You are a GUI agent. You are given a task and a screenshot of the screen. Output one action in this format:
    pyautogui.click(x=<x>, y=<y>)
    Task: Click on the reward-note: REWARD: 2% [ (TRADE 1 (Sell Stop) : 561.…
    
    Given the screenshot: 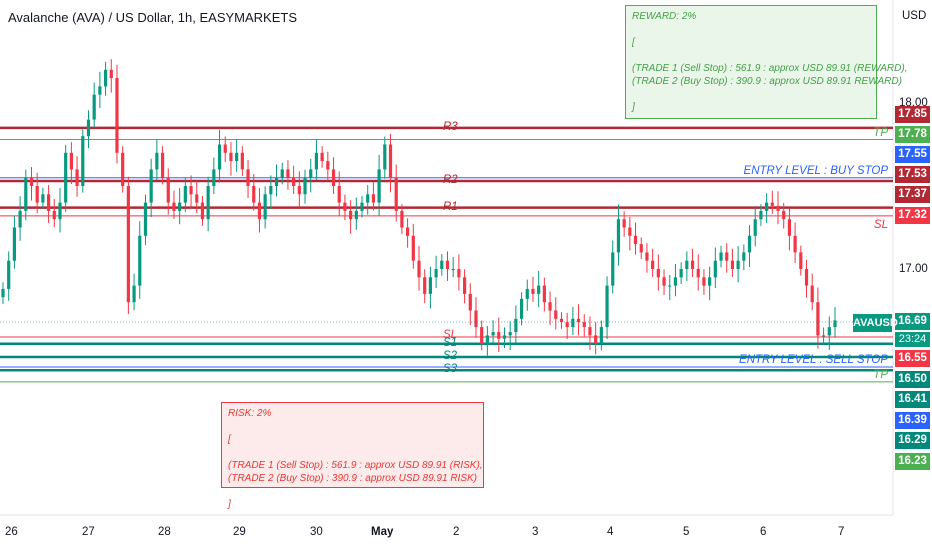 What is the action you would take?
    pyautogui.click(x=766, y=62)
    